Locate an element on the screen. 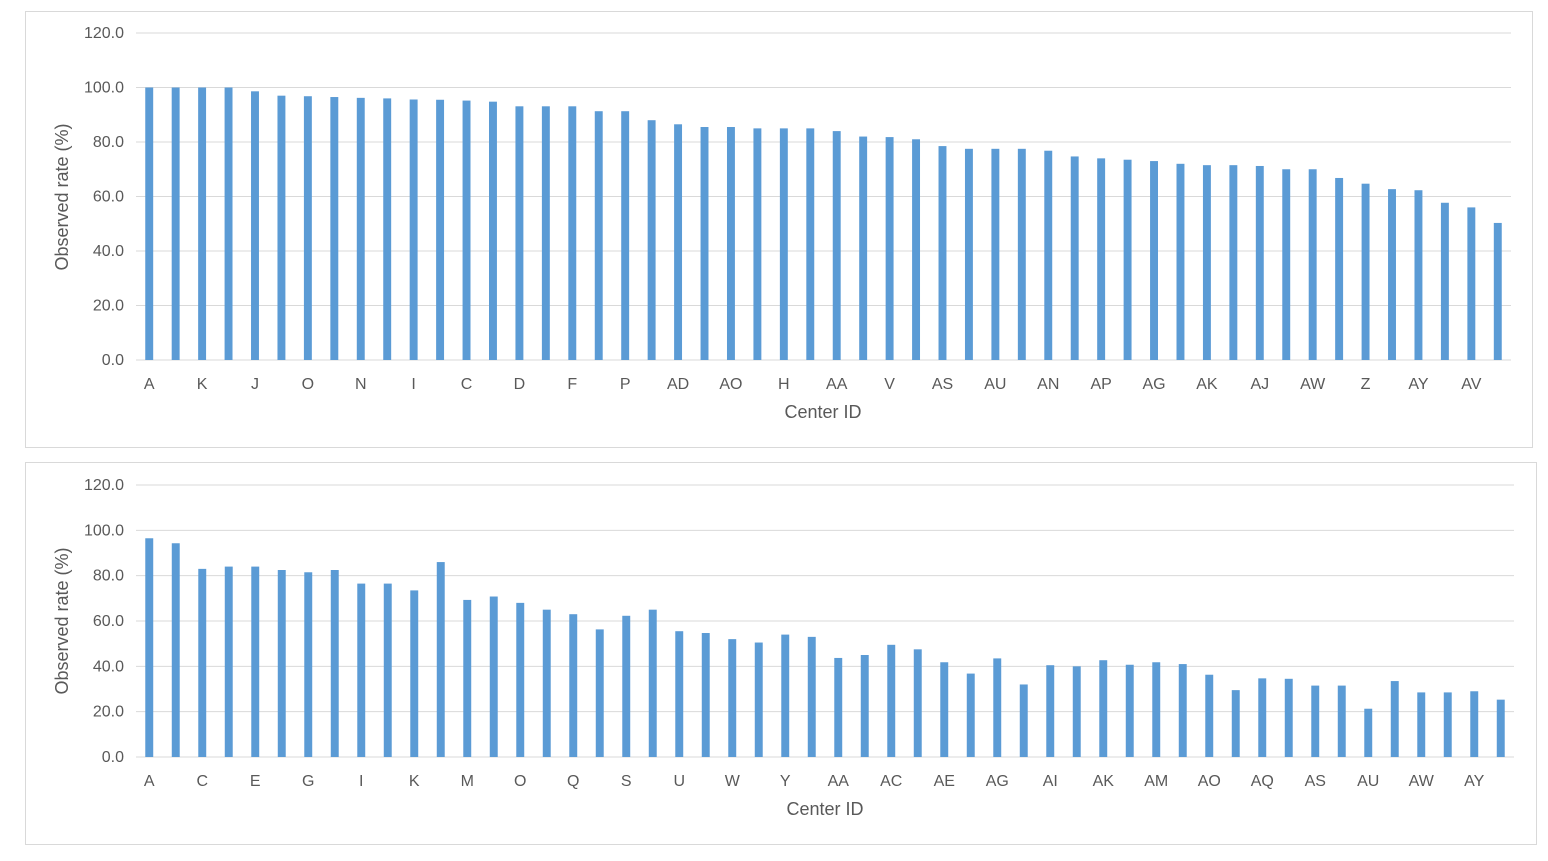 The height and width of the screenshot is (861, 1548). x-tick-label: S is located at coordinates (626, 781).